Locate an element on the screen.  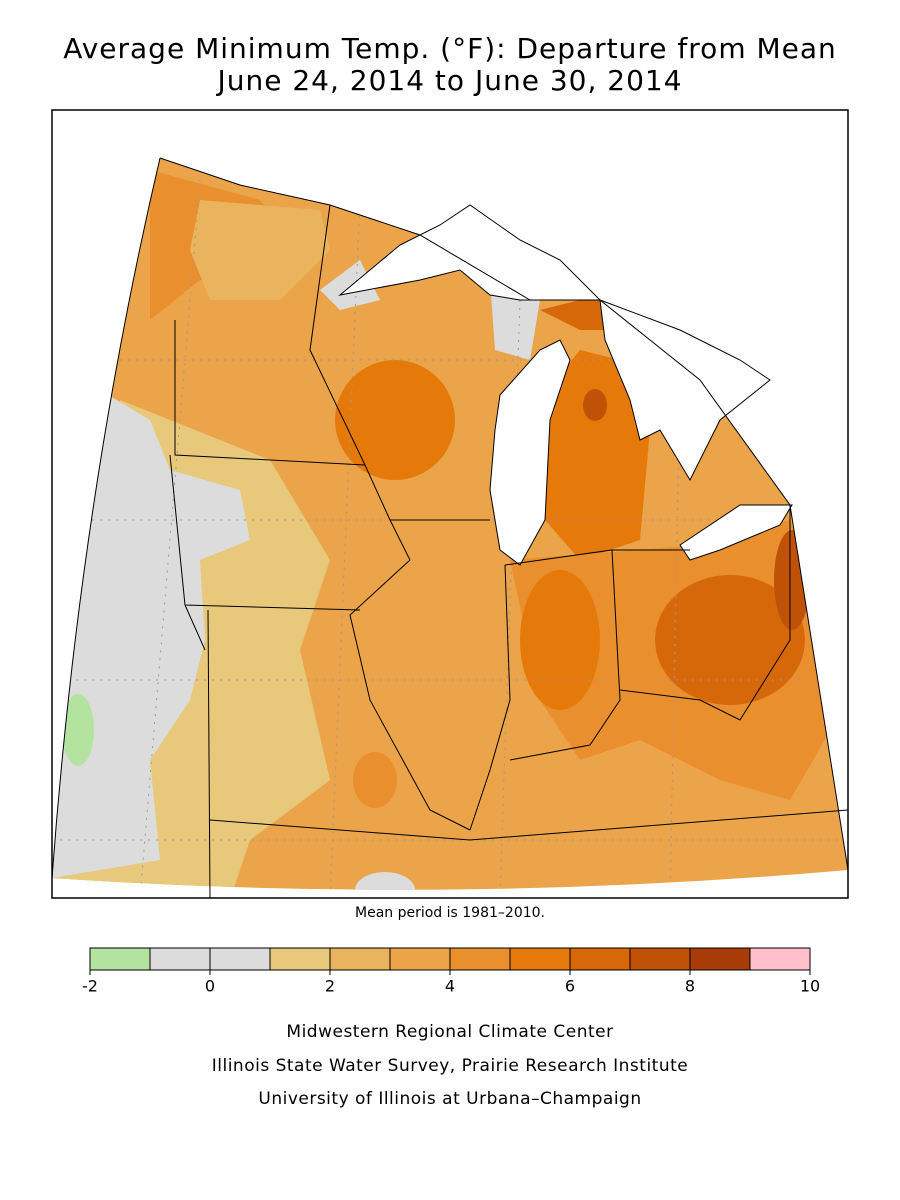
tick-label: -2 is located at coordinates (90, 986).